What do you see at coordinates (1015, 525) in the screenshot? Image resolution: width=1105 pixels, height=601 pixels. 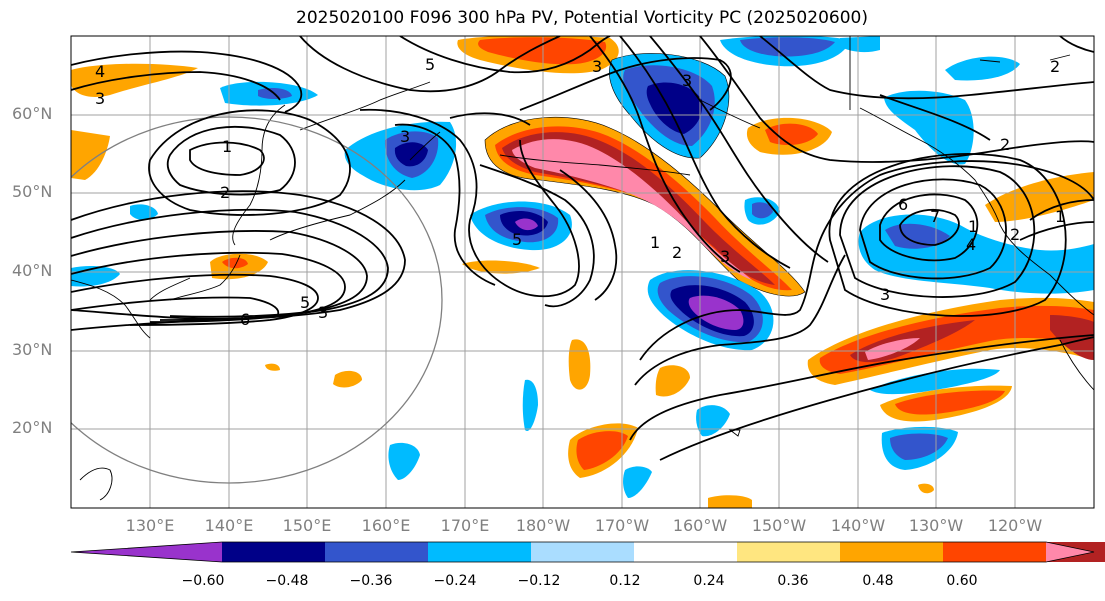 I see `lon-label: 120°W` at bounding box center [1015, 525].